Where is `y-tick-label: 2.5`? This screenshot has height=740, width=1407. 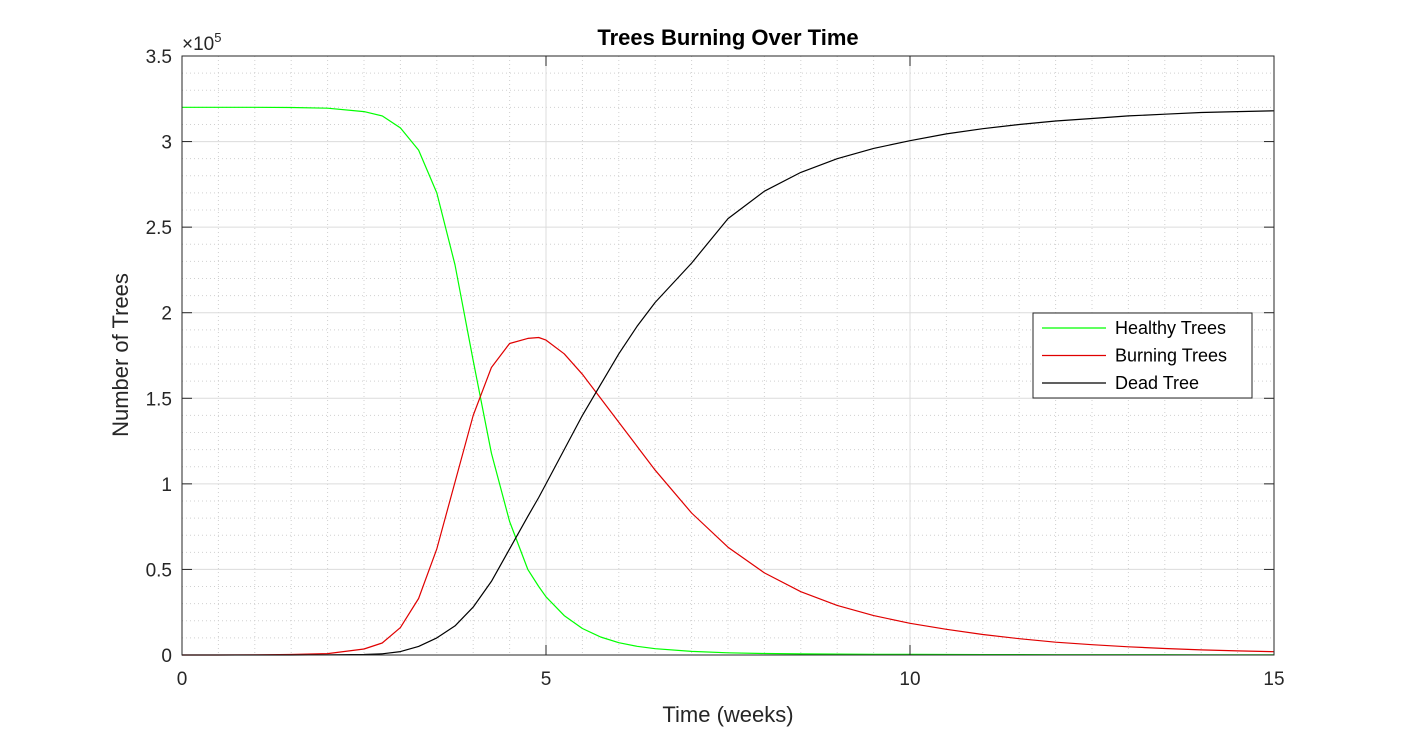 y-tick-label: 2.5 is located at coordinates (159, 228).